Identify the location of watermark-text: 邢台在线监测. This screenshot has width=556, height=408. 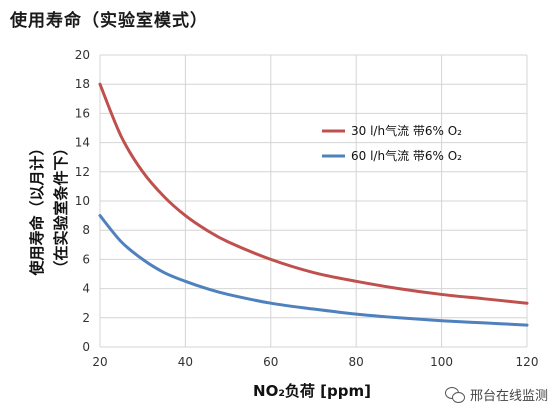
(508, 396).